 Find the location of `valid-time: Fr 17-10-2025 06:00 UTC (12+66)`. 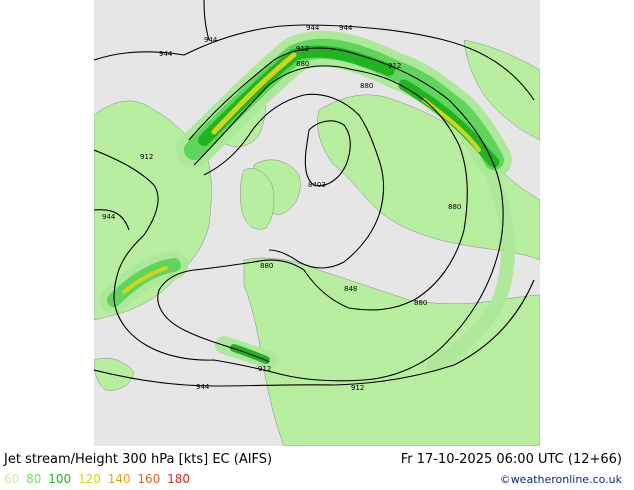

valid-time: Fr 17-10-2025 06:00 UTC (12+66) is located at coordinates (511, 459).